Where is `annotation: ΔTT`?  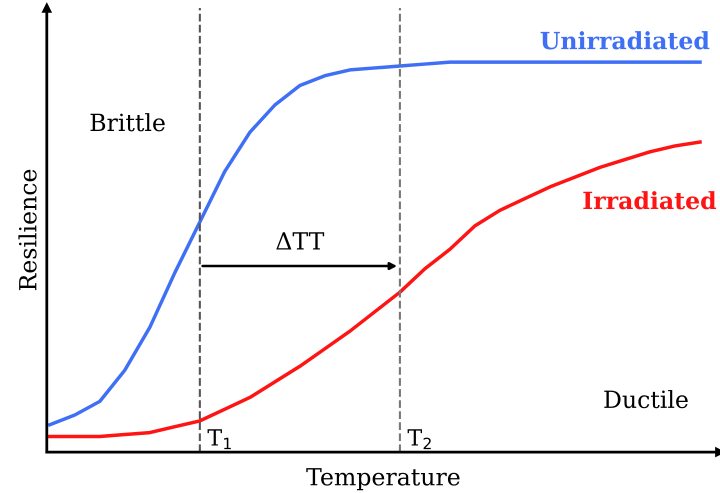
annotation: ΔTT is located at coordinates (300, 241).